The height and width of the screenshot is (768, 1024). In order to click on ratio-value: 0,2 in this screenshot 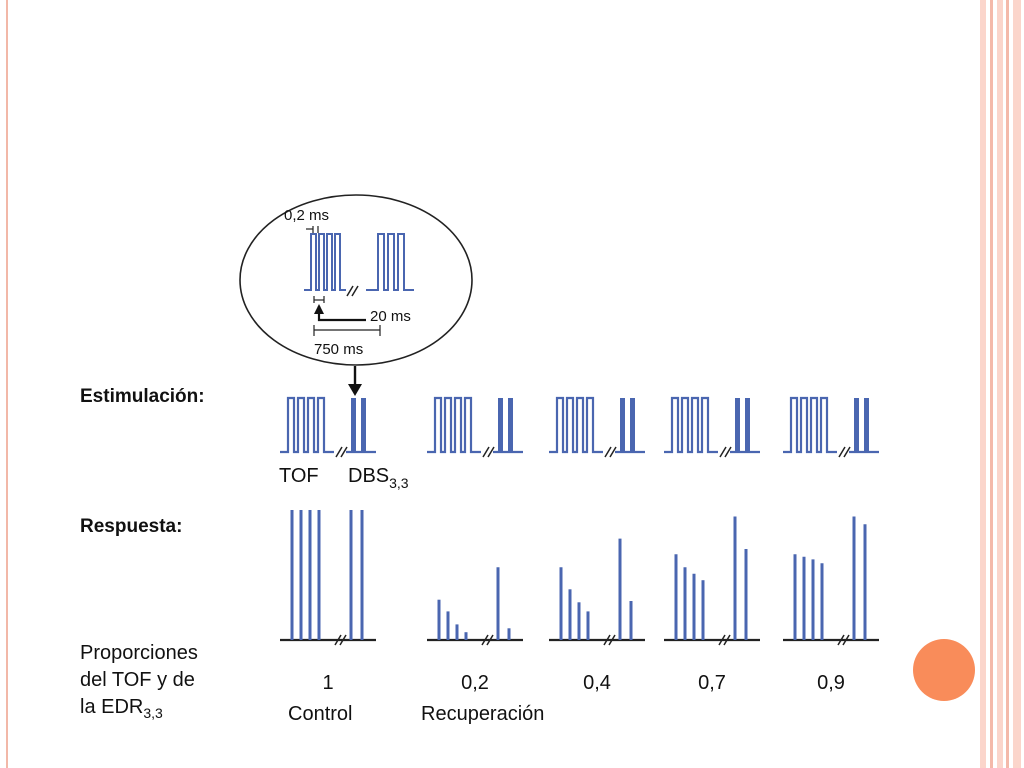, I will do `click(475, 683)`.